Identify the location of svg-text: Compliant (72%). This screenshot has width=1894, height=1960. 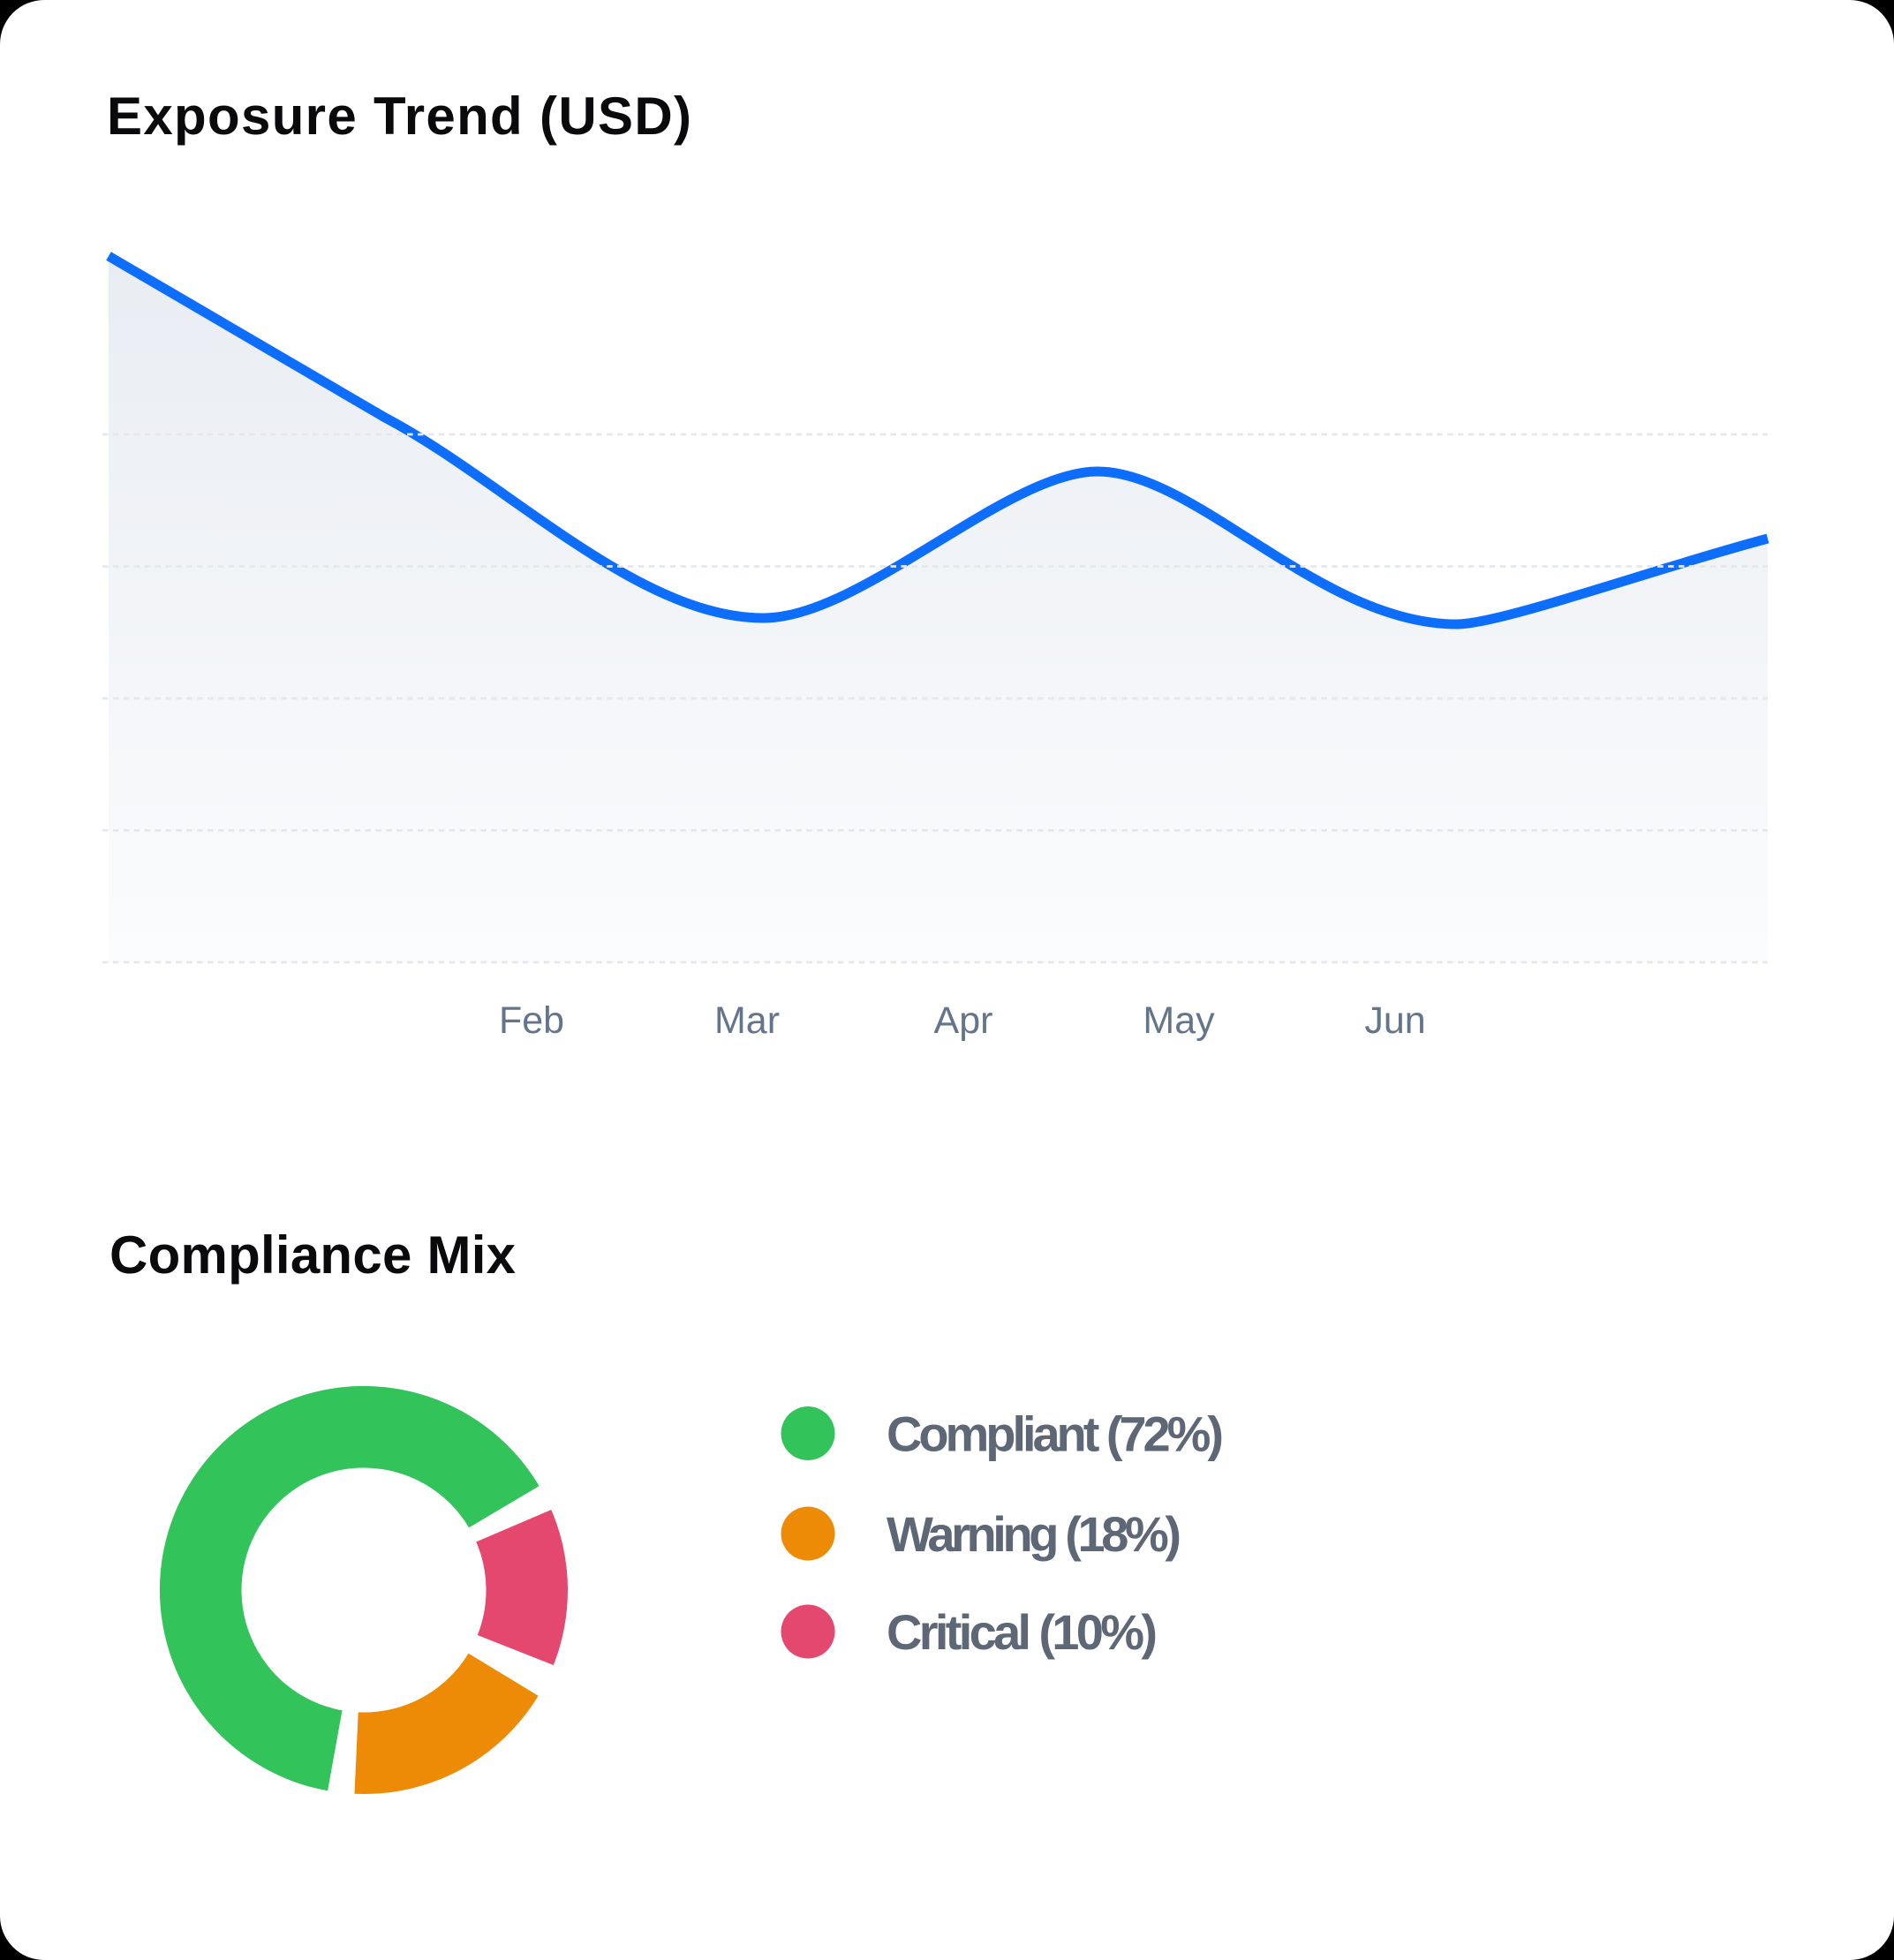
(1055, 1434).